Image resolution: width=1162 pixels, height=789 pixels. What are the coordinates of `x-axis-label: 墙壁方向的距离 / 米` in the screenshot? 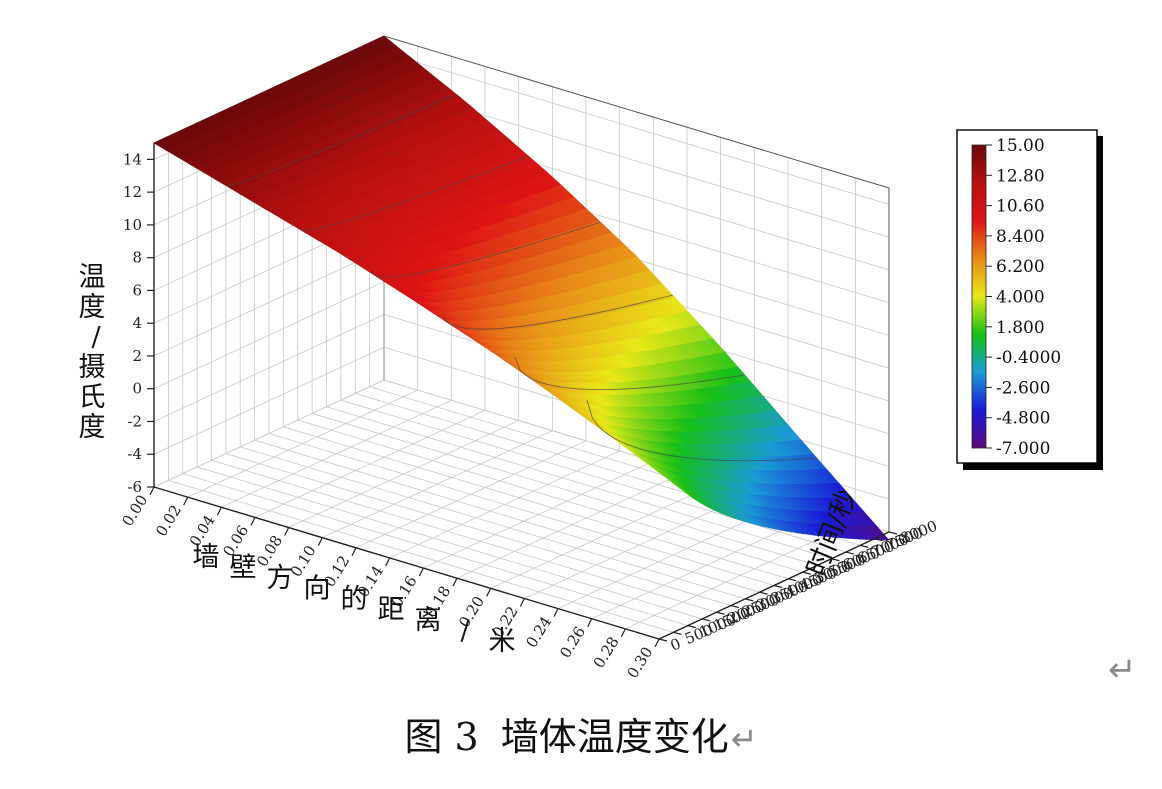 It's located at (354, 599).